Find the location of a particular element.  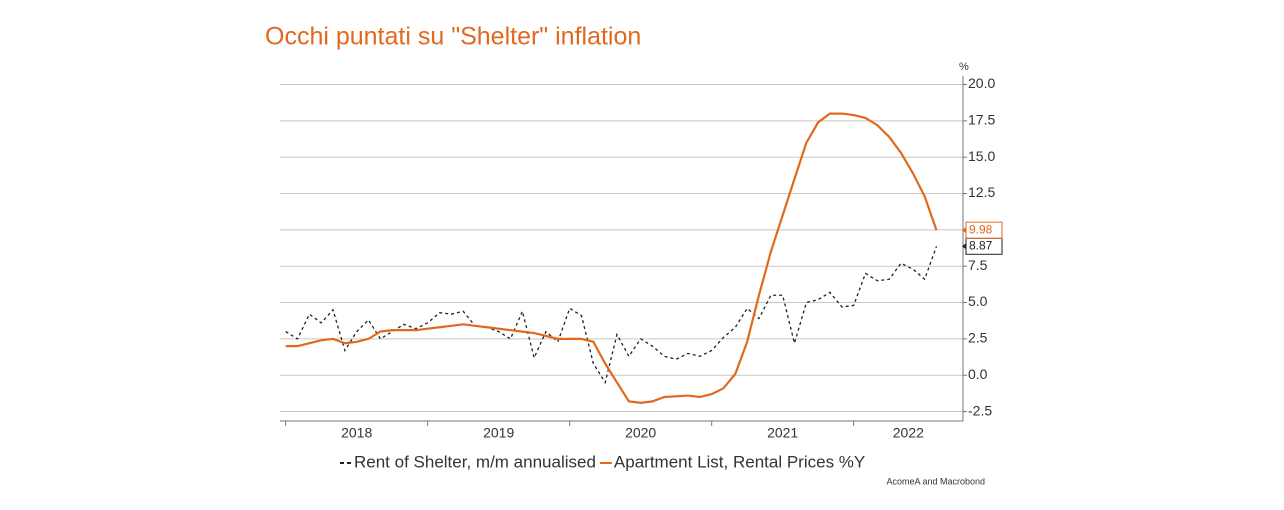

series-line is located at coordinates (611, 315).